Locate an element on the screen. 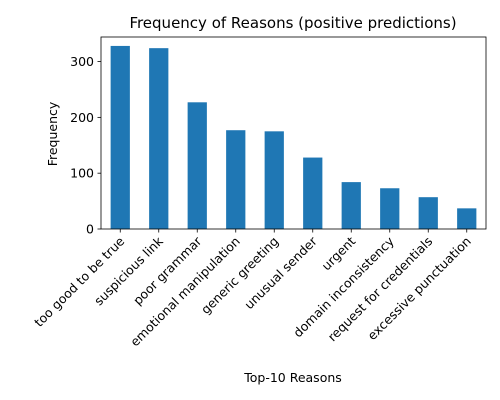 The height and width of the screenshot is (400, 500). y-tick-label-1: 100 is located at coordinates (82, 173).